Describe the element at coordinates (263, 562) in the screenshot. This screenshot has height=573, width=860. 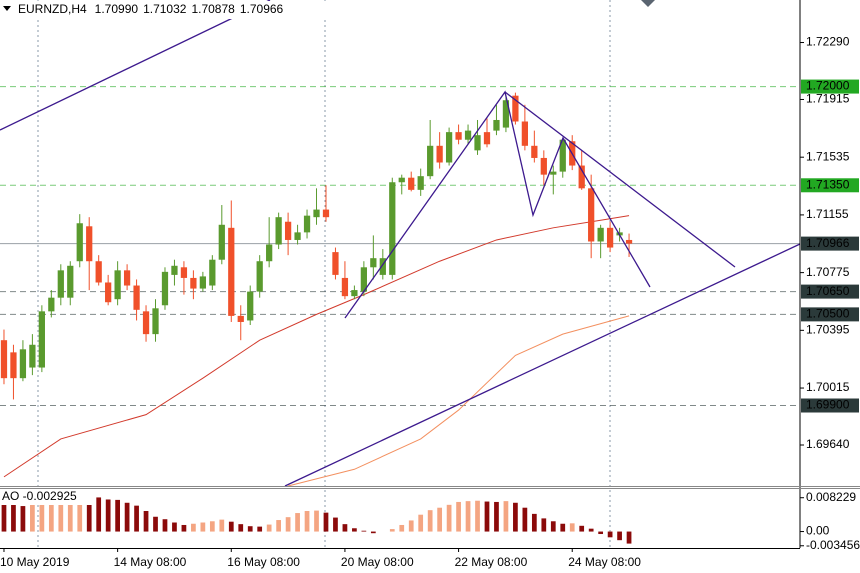
I see `x-tick-label: 16 May 08:00` at that location.